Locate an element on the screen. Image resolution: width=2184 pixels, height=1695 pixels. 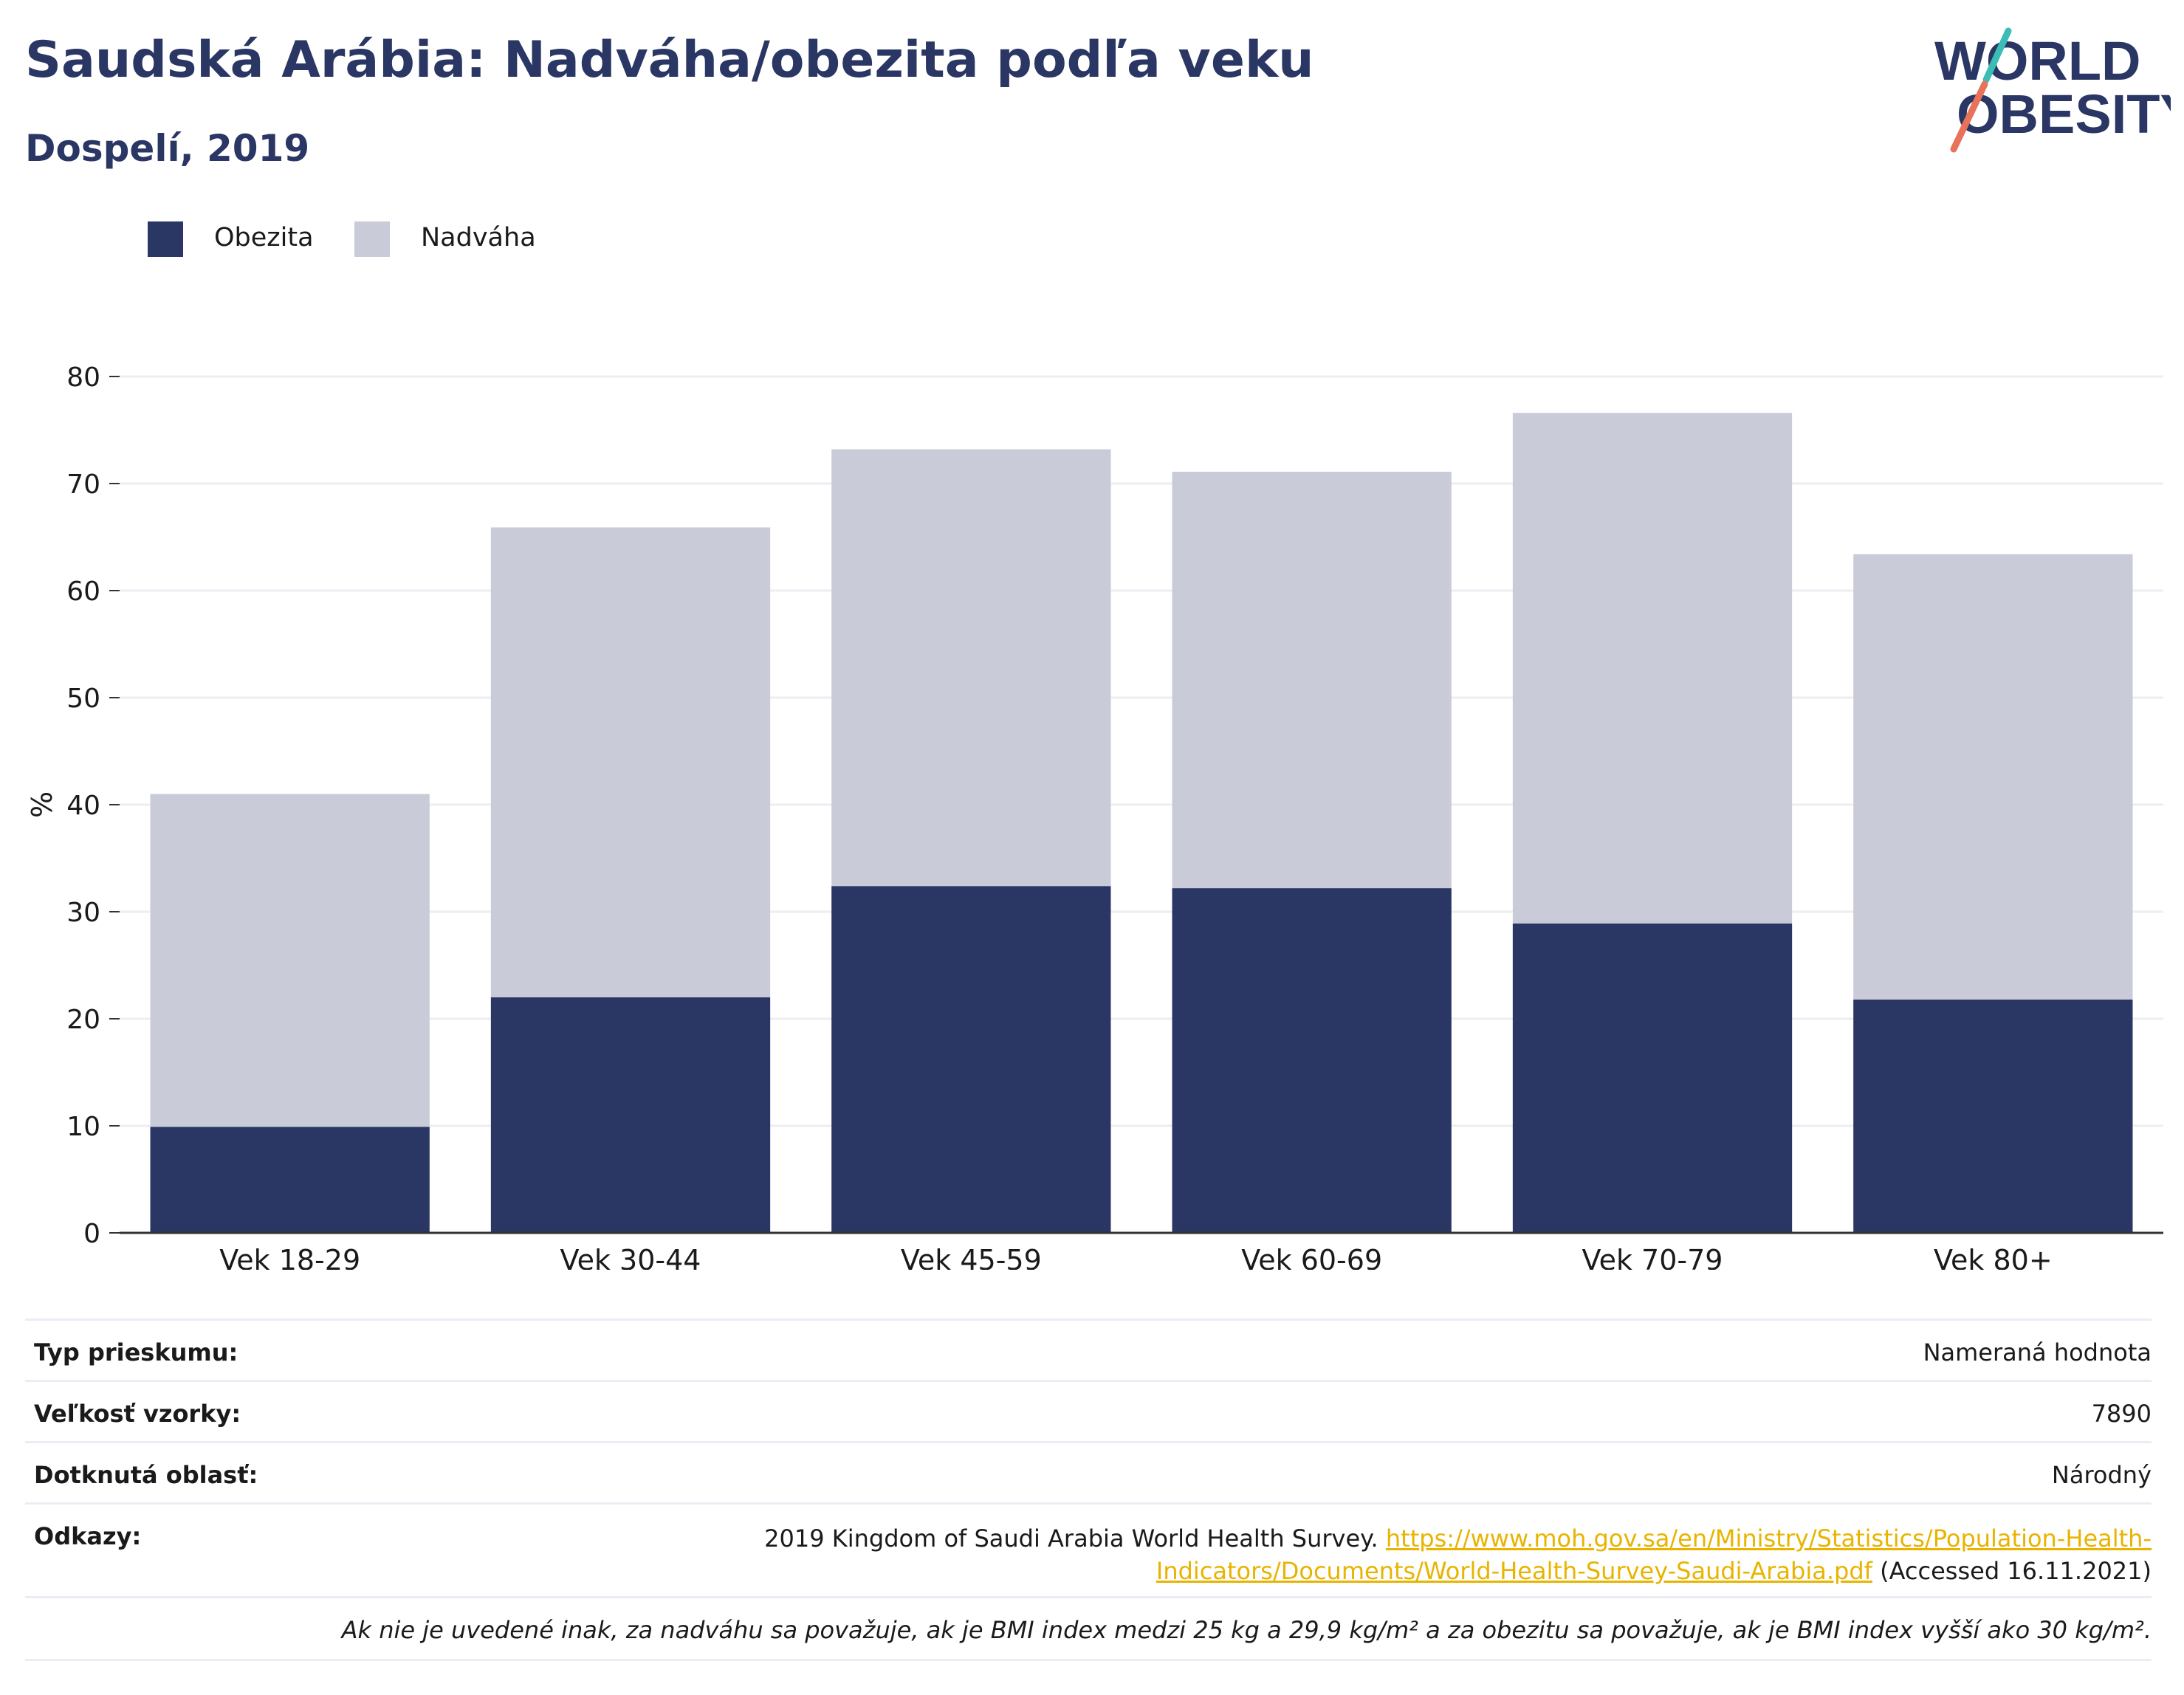
world-obesity-logo: WORLD OBESITY is located at coordinates (2052, 90).